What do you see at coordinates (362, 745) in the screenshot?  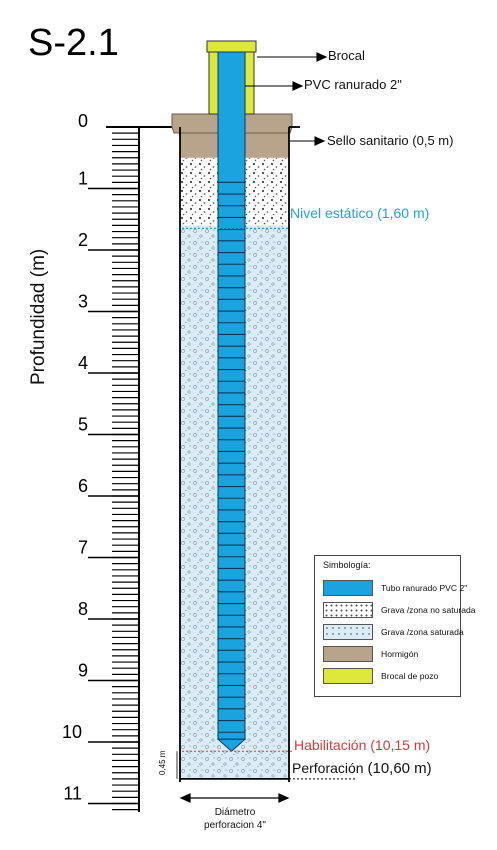 I see `habilitacion-callout: Habilitación (10,15 m)` at bounding box center [362, 745].